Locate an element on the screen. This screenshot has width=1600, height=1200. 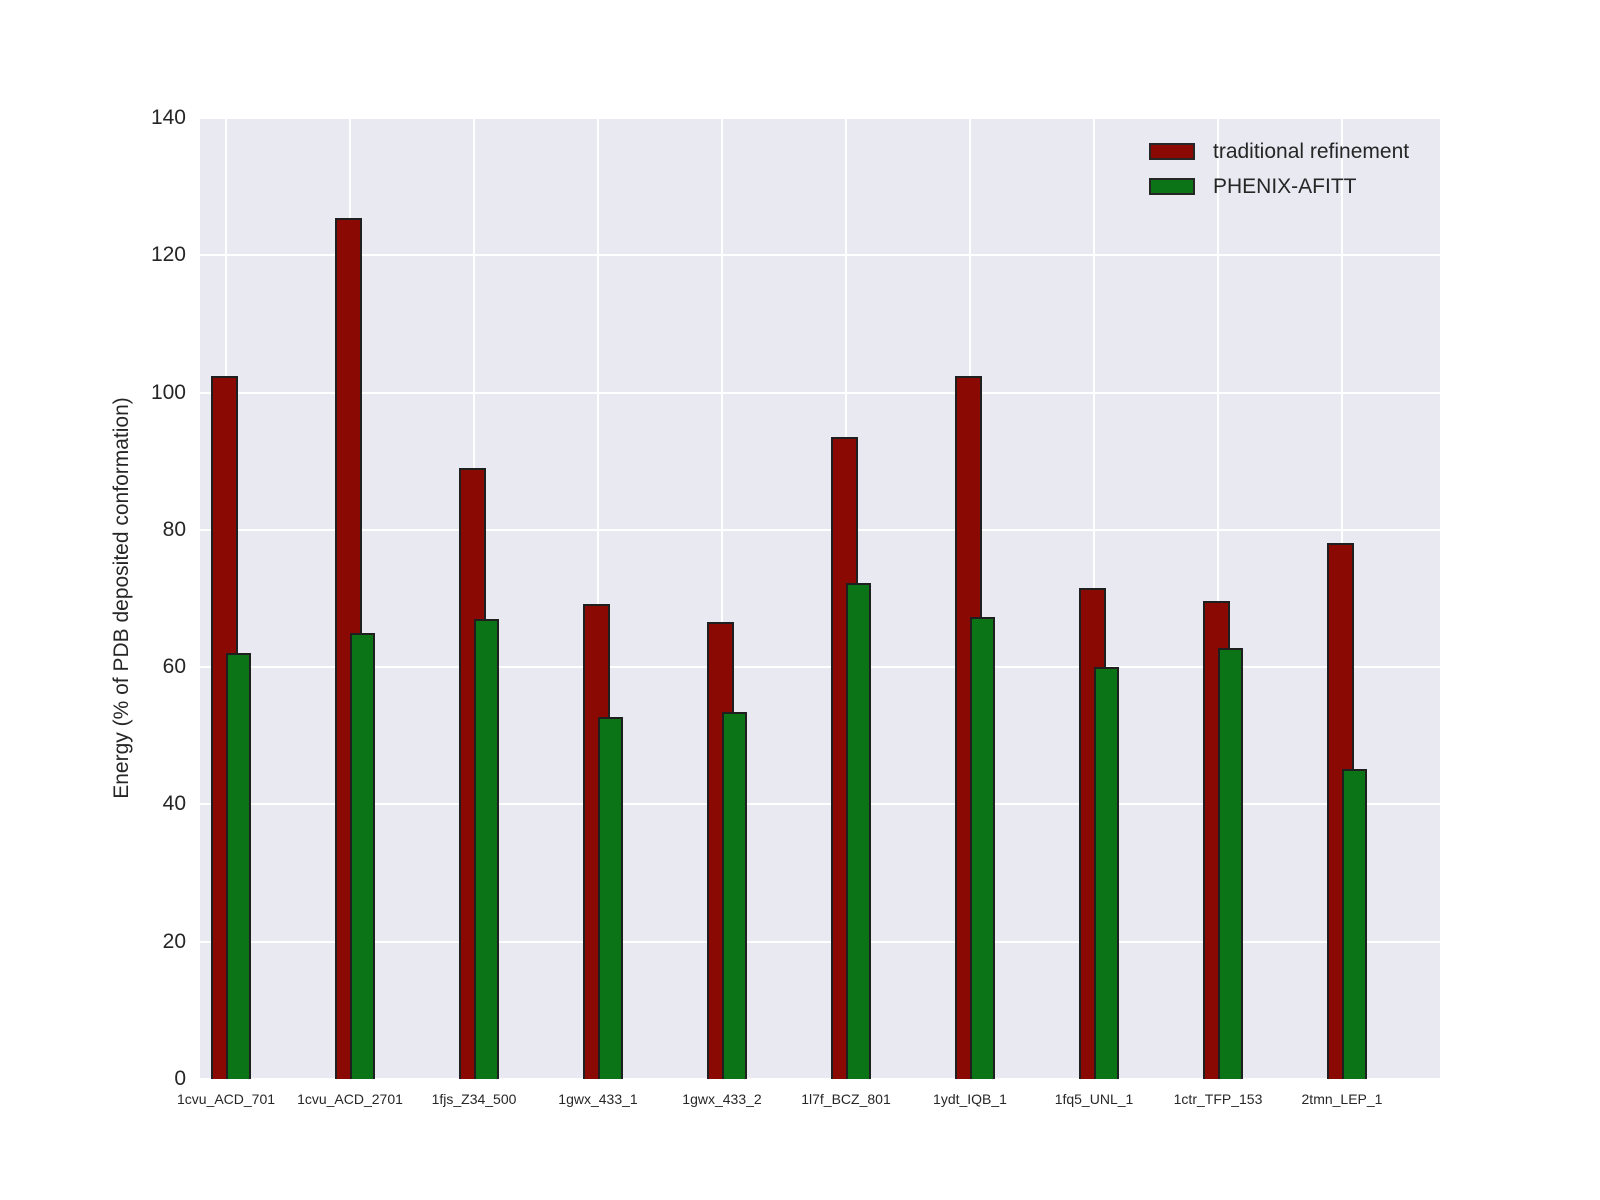
x-tick-label: 1gwx_433_1 is located at coordinates (598, 1099).